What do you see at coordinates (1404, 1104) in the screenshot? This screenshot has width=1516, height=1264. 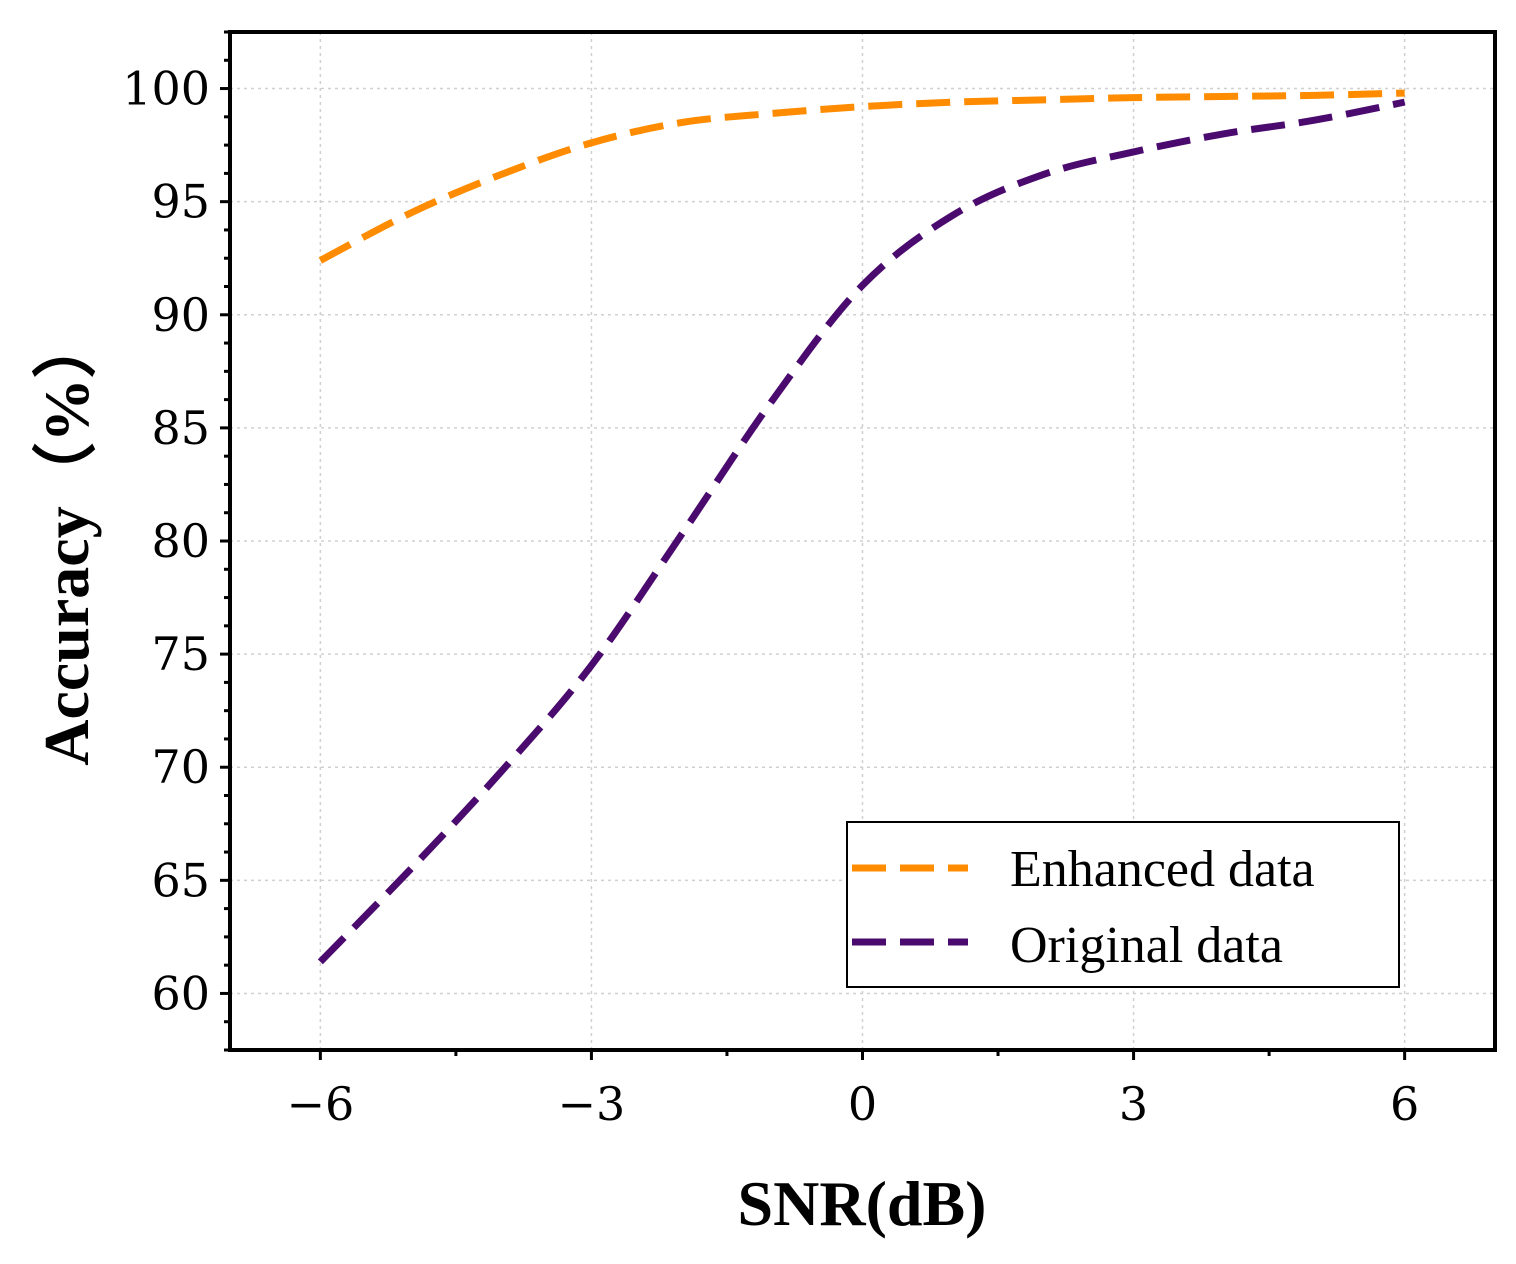 I see `x-tick-label: 6` at bounding box center [1404, 1104].